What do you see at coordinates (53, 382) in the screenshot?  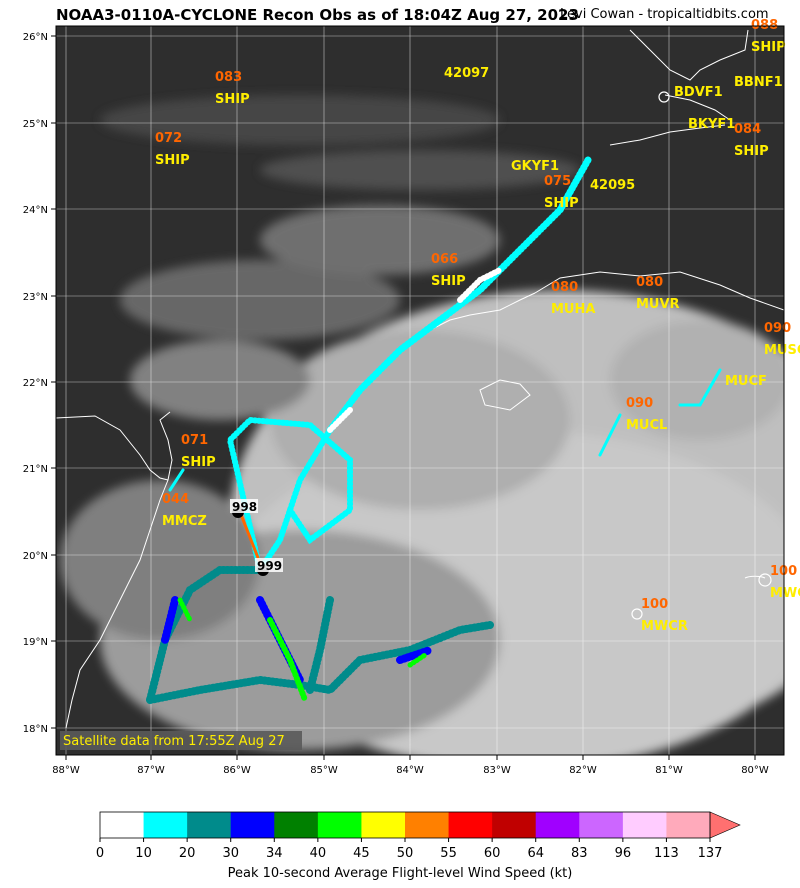 I see `lat-tick-marks` at bounding box center [53, 382].